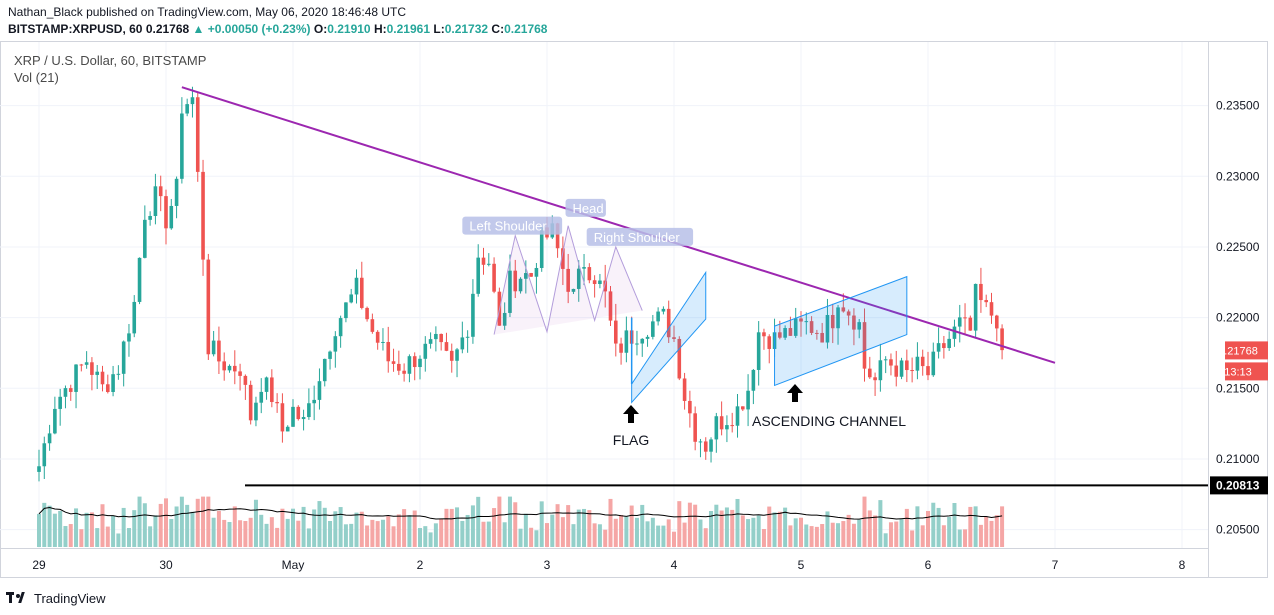  I want to click on y-tick-label: 0.21500, so click(1238, 388).